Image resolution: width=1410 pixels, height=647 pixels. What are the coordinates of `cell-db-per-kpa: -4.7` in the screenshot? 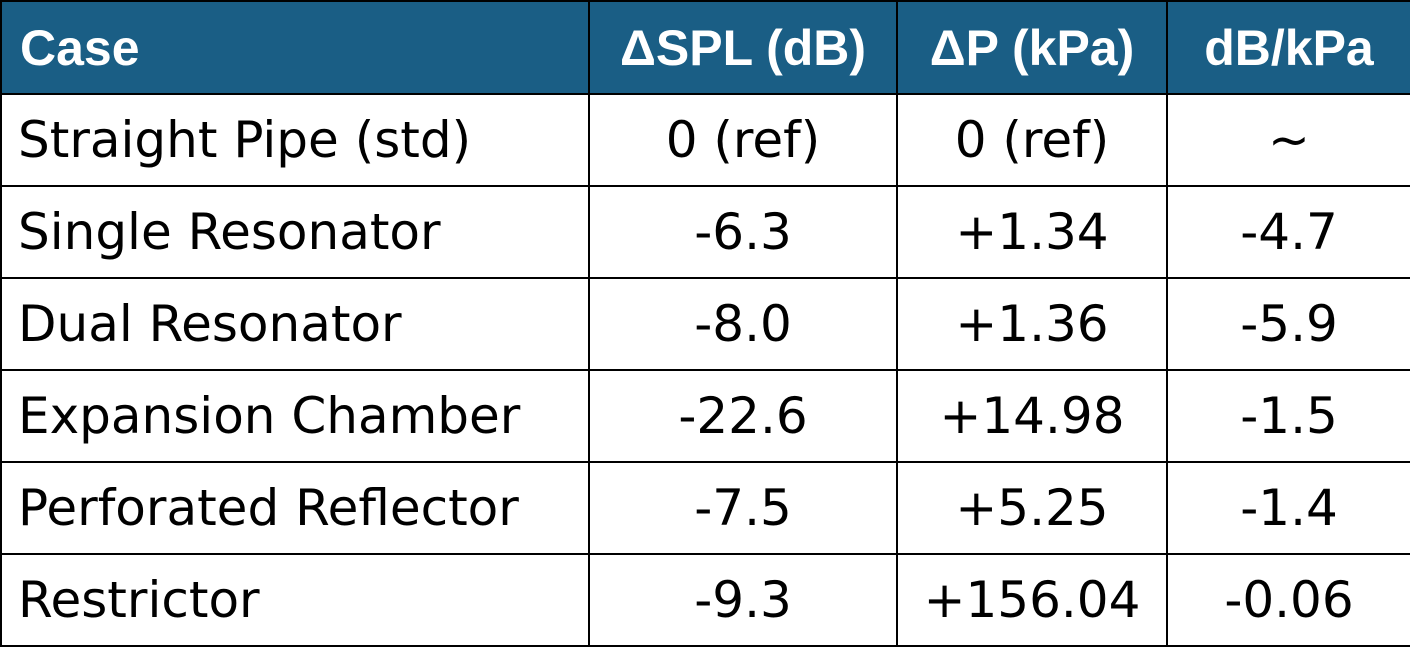 It's located at (1288, 232).